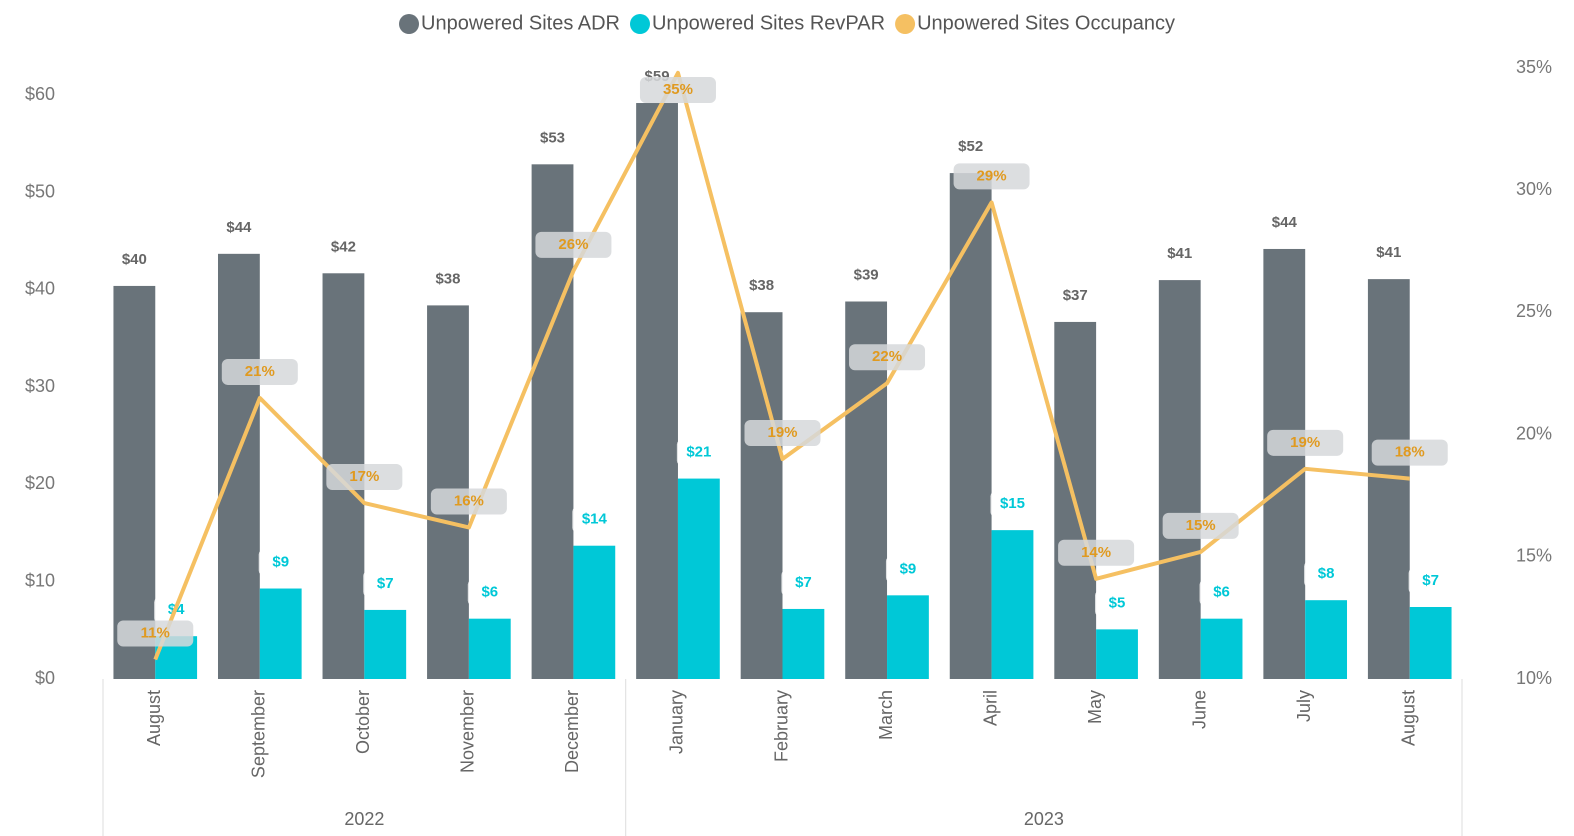  What do you see at coordinates (970, 146) in the screenshot?
I see `data-label: $52` at bounding box center [970, 146].